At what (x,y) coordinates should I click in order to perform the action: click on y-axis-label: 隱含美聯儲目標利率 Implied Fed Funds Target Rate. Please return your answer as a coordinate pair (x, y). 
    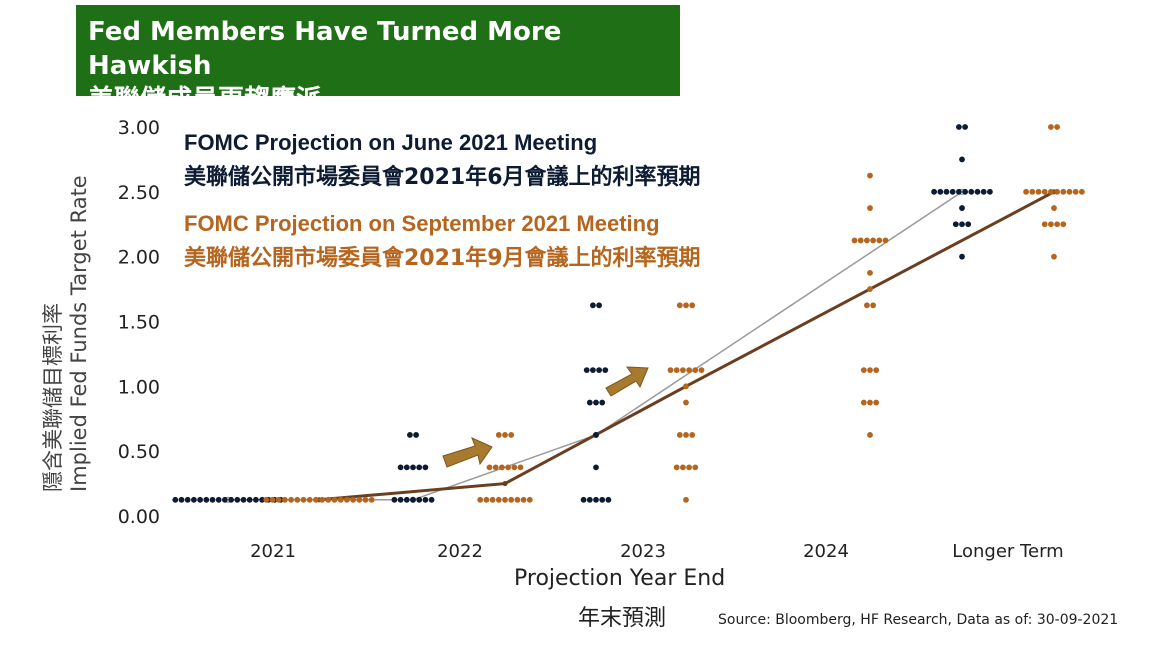
    Looking at the image, I should click on (66, 302).